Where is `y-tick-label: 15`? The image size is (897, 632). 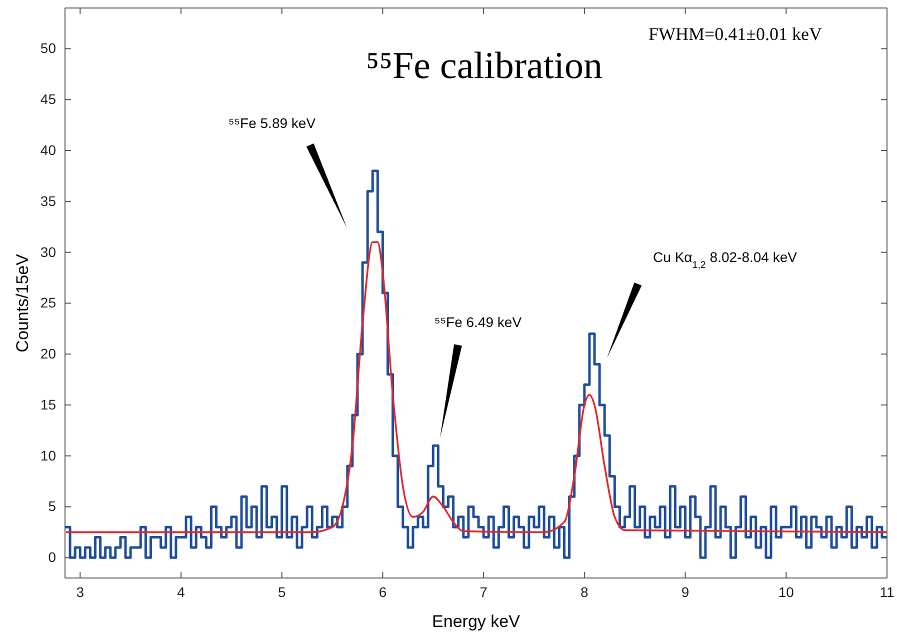 y-tick-label: 15 is located at coordinates (48, 404).